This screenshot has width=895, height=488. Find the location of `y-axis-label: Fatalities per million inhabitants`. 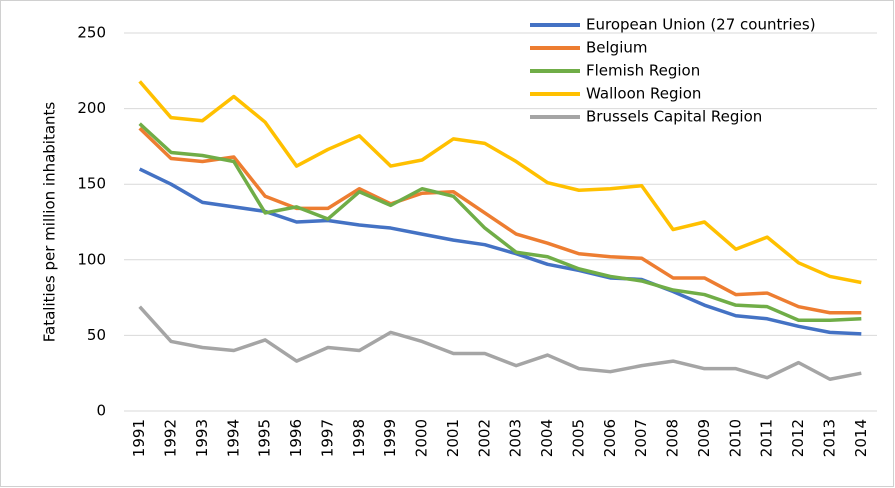

y-axis-label: Fatalities per million inhabitants is located at coordinates (50, 222).